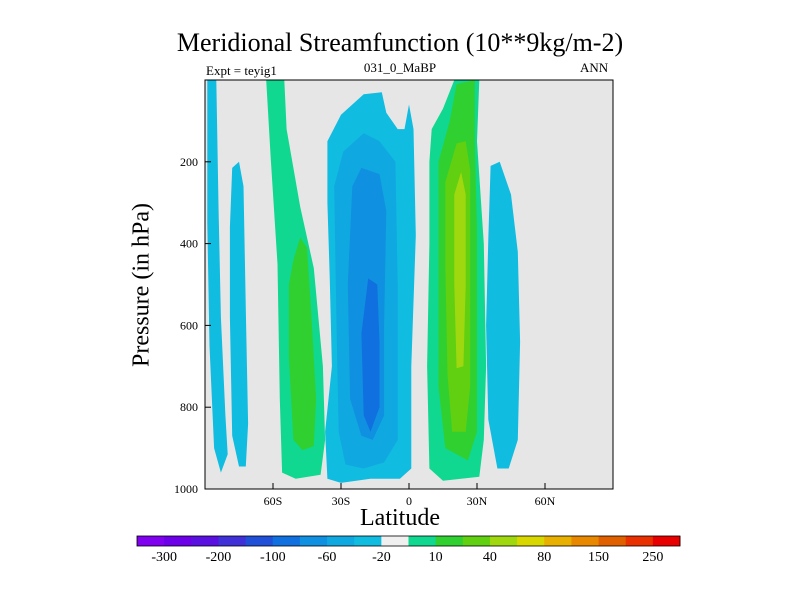 The width and height of the screenshot is (800, 600). Describe the element at coordinates (544, 557) in the screenshot. I see `colorbar-label: 80` at that location.